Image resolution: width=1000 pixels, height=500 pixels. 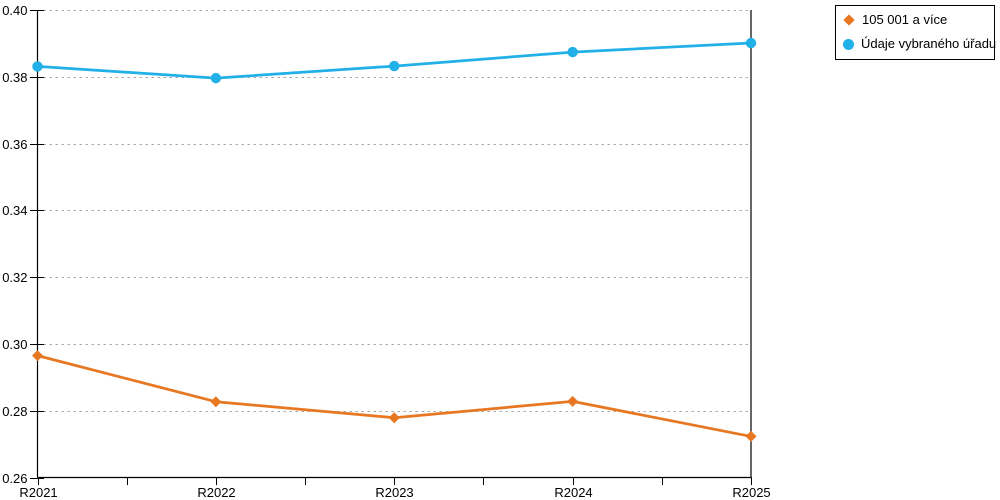 What do you see at coordinates (751, 492) in the screenshot?
I see `x-tick-label: R2025` at bounding box center [751, 492].